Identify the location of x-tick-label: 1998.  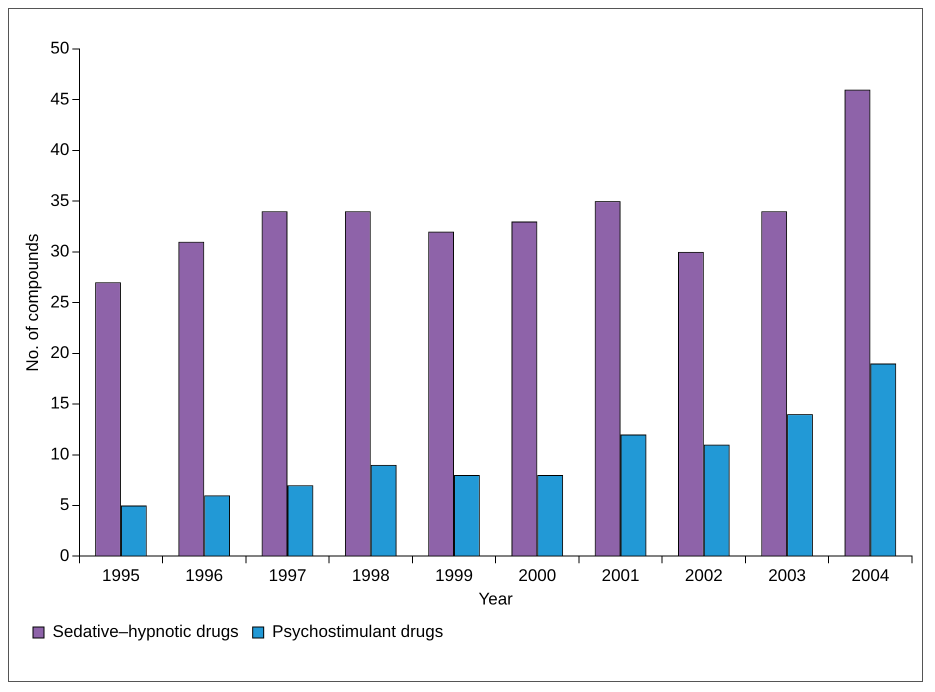
(371, 576).